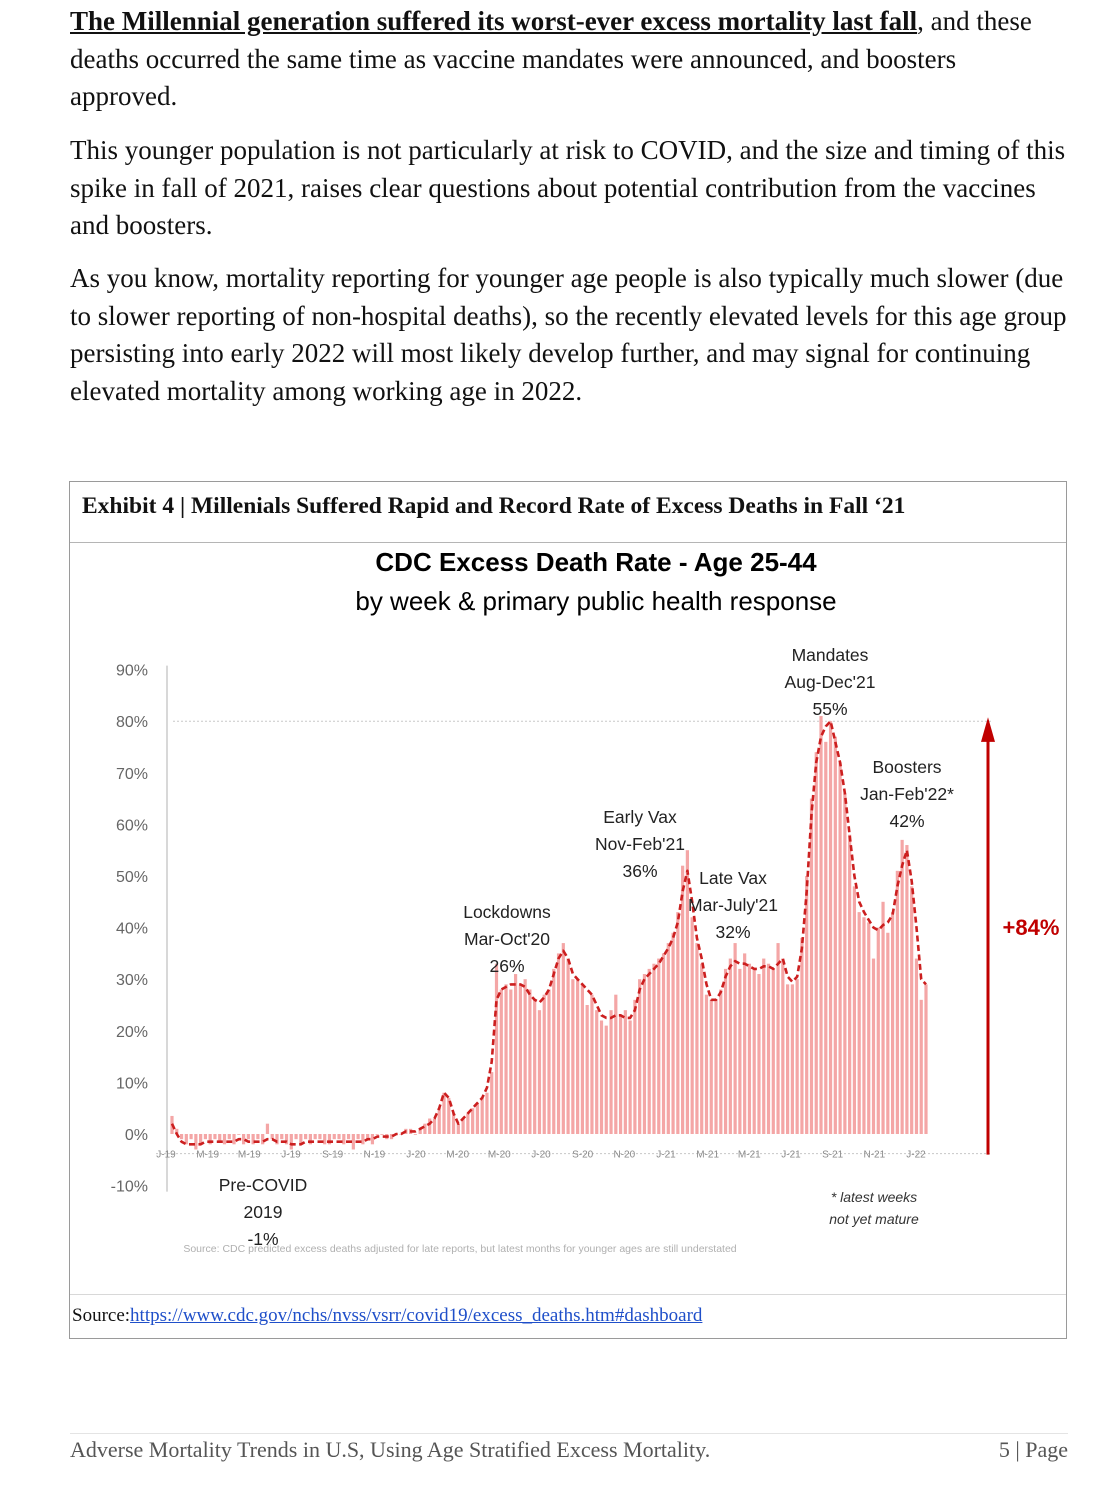  What do you see at coordinates (132, 980) in the screenshot?
I see `y-tick-label: 30%` at bounding box center [132, 980].